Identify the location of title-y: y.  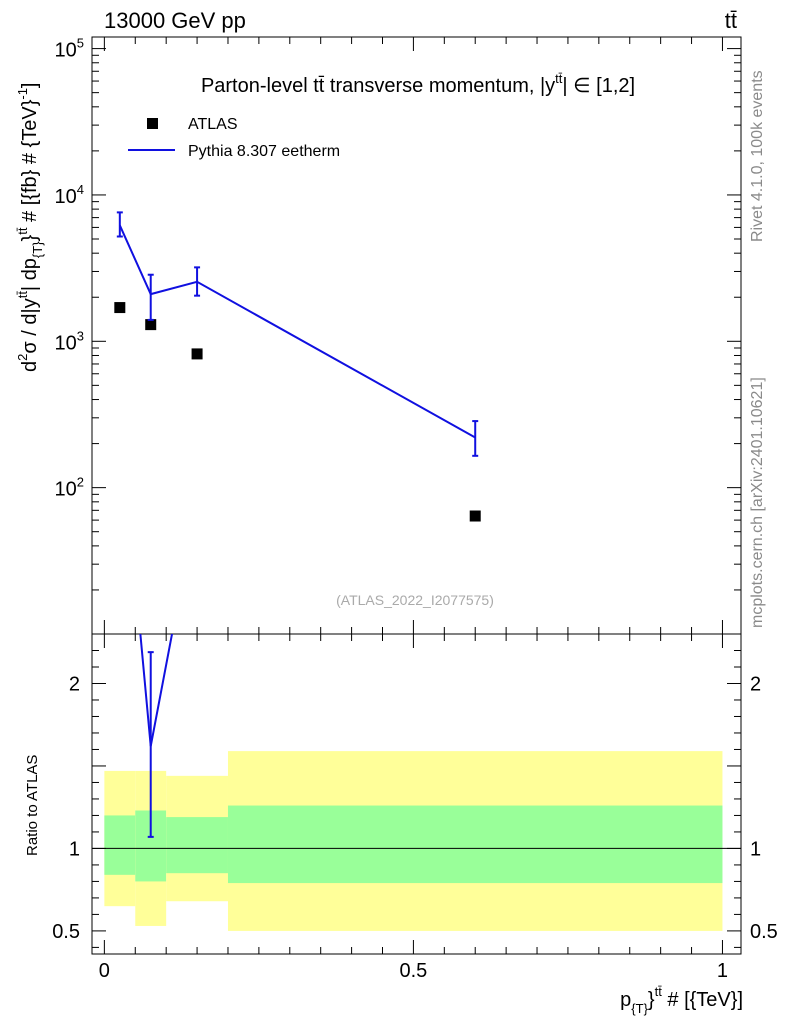
(550, 86).